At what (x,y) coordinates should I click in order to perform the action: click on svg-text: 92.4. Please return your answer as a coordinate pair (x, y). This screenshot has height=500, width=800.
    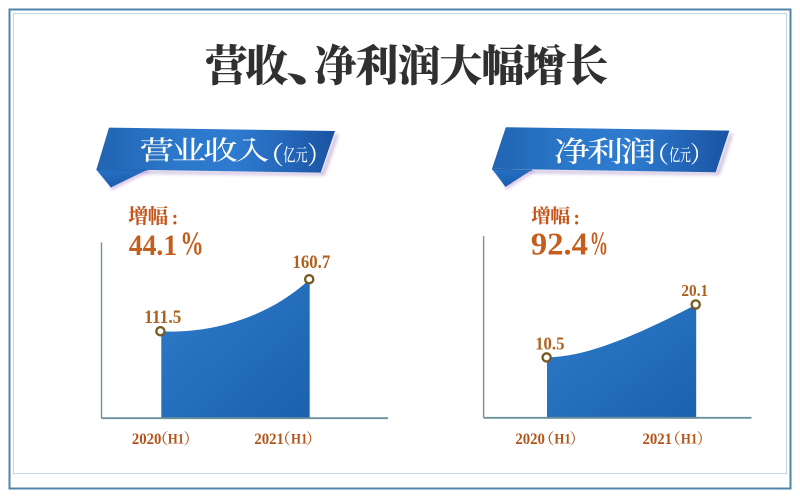
    Looking at the image, I should click on (559, 244).